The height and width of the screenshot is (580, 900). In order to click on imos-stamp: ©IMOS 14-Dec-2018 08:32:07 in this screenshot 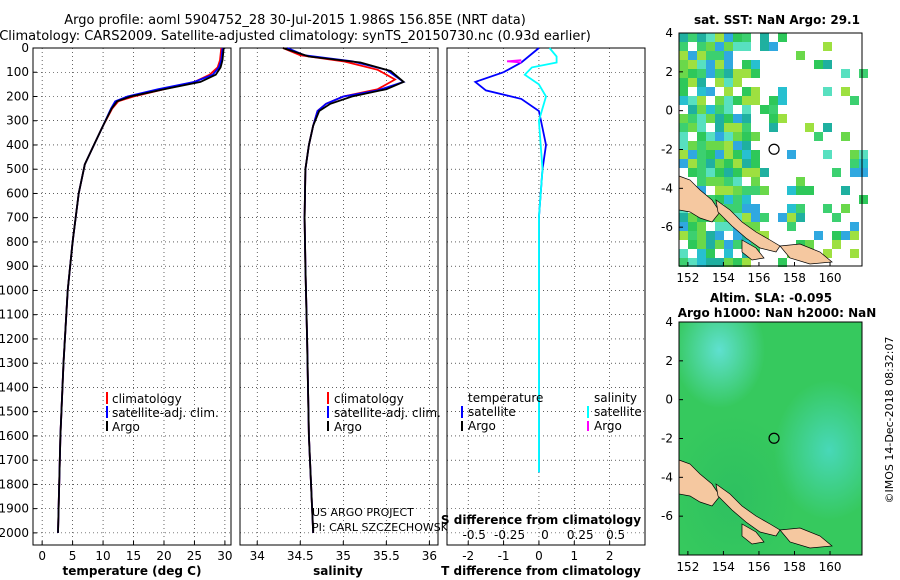, I will do `click(889, 420)`.